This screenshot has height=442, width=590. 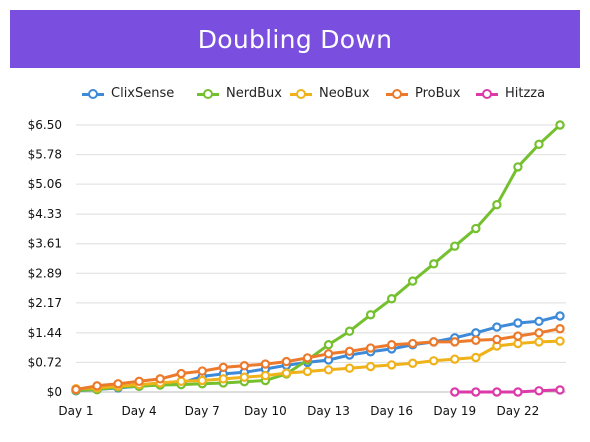 I want to click on y-tick-label: $2.17, so click(x=45, y=303).